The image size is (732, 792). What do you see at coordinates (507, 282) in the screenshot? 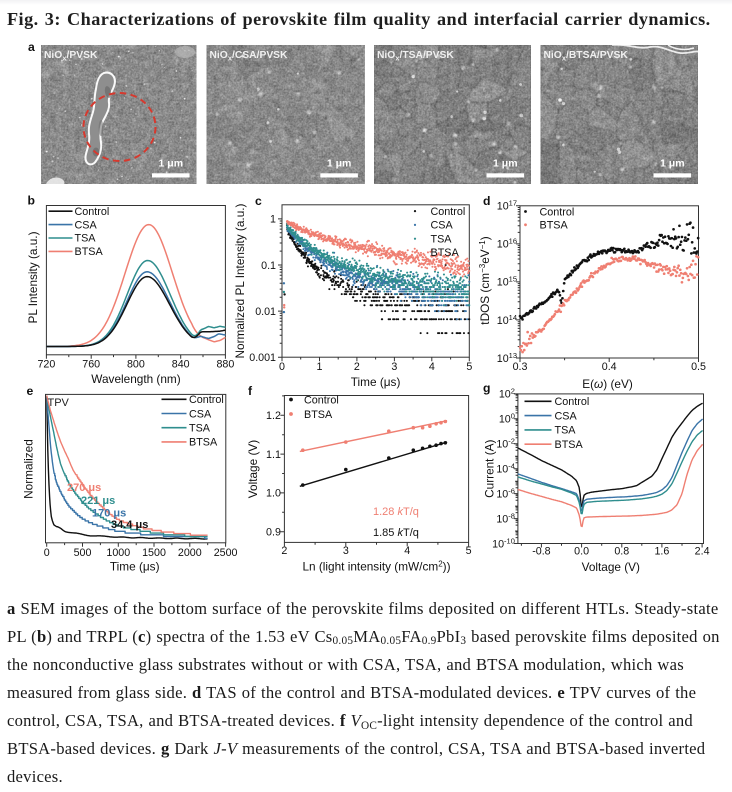
I see `svg-text: 10¹⁵` at bounding box center [507, 282].